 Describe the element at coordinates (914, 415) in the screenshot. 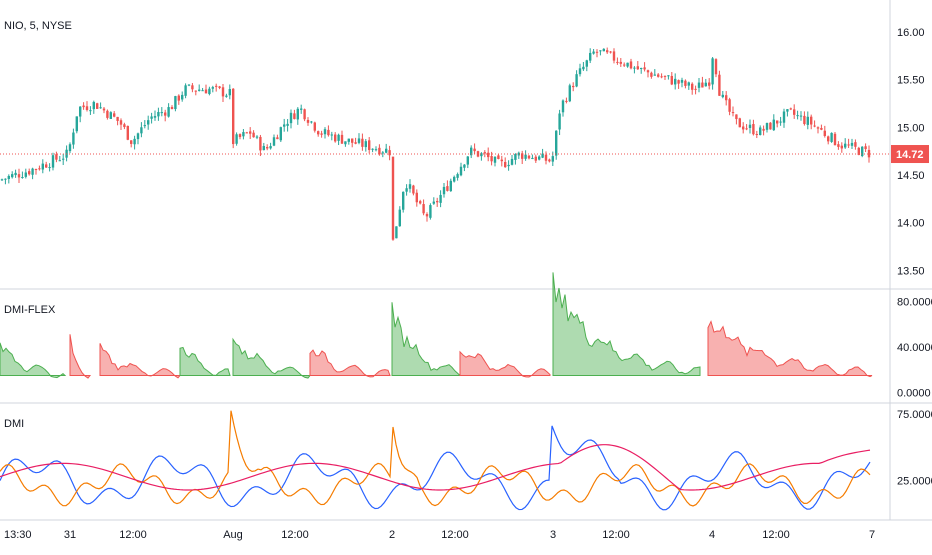

I see `dmi-tick-label: 75.0000` at that location.